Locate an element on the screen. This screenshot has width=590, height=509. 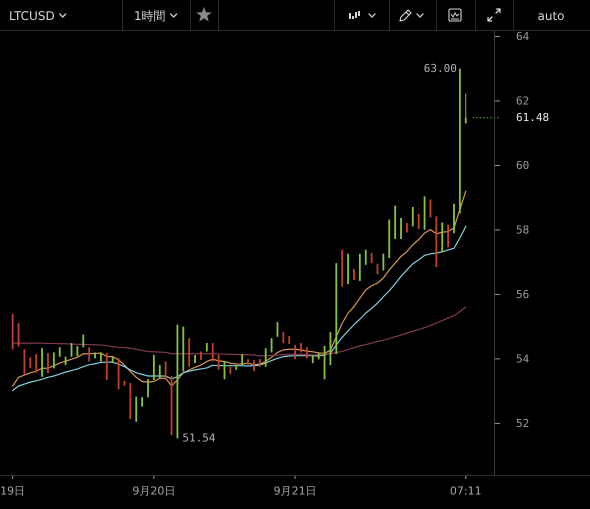
annotation: 51.54 is located at coordinates (199, 438).